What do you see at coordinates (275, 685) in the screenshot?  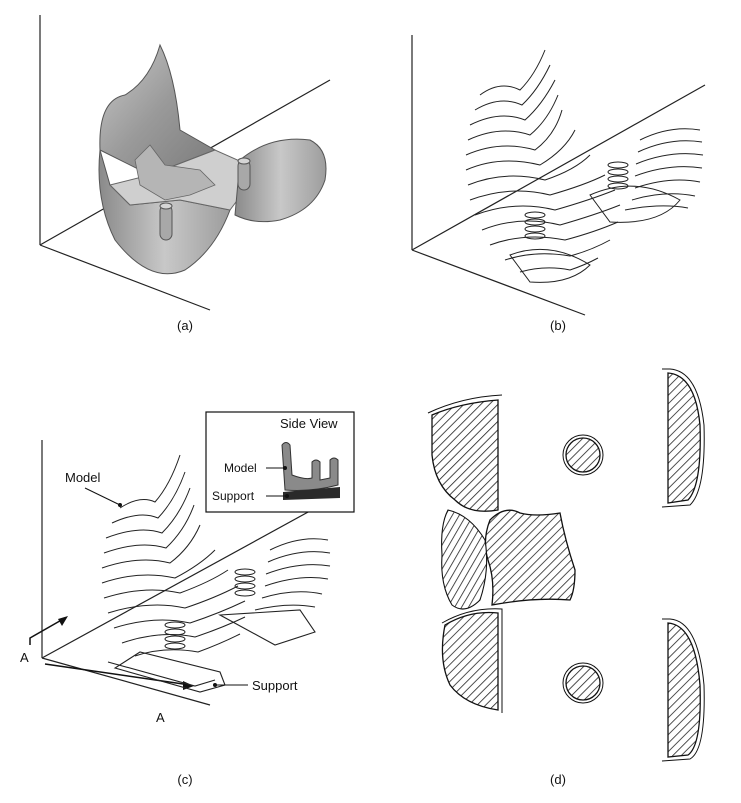 I see `support-label: Support` at bounding box center [275, 685].